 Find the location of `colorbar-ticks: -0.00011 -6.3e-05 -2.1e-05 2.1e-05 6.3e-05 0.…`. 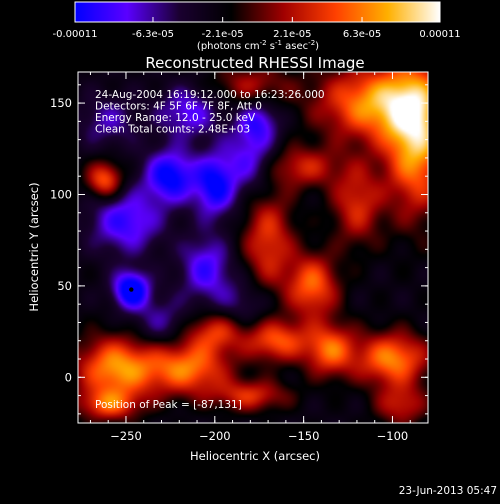

colorbar-ticks: -0.00011 -6.3e-05 -2.1e-05 2.1e-05 6.3e-05 0.… is located at coordinates (257, 28).